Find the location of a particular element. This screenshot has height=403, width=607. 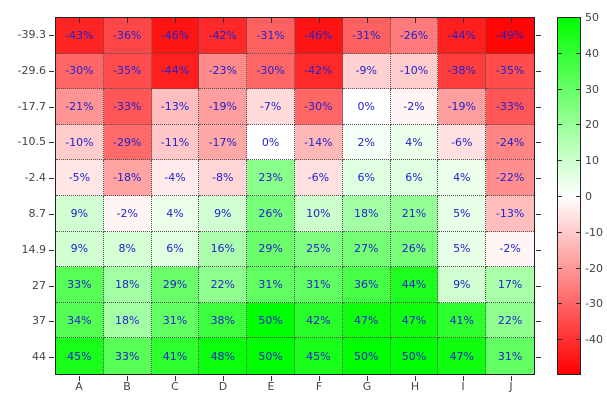

heatmap-cell: 48% is located at coordinates (223, 356).